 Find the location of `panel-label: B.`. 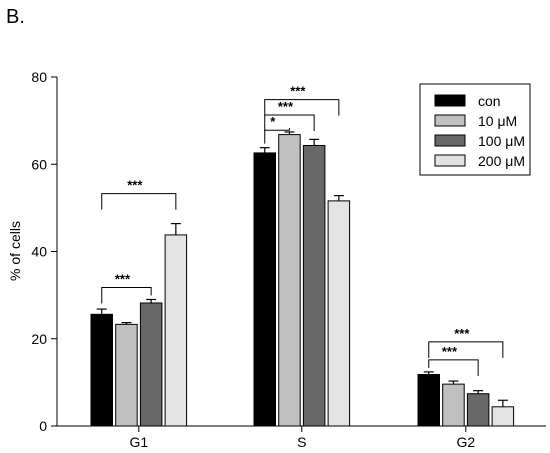

panel-label: B. is located at coordinates (15, 17).